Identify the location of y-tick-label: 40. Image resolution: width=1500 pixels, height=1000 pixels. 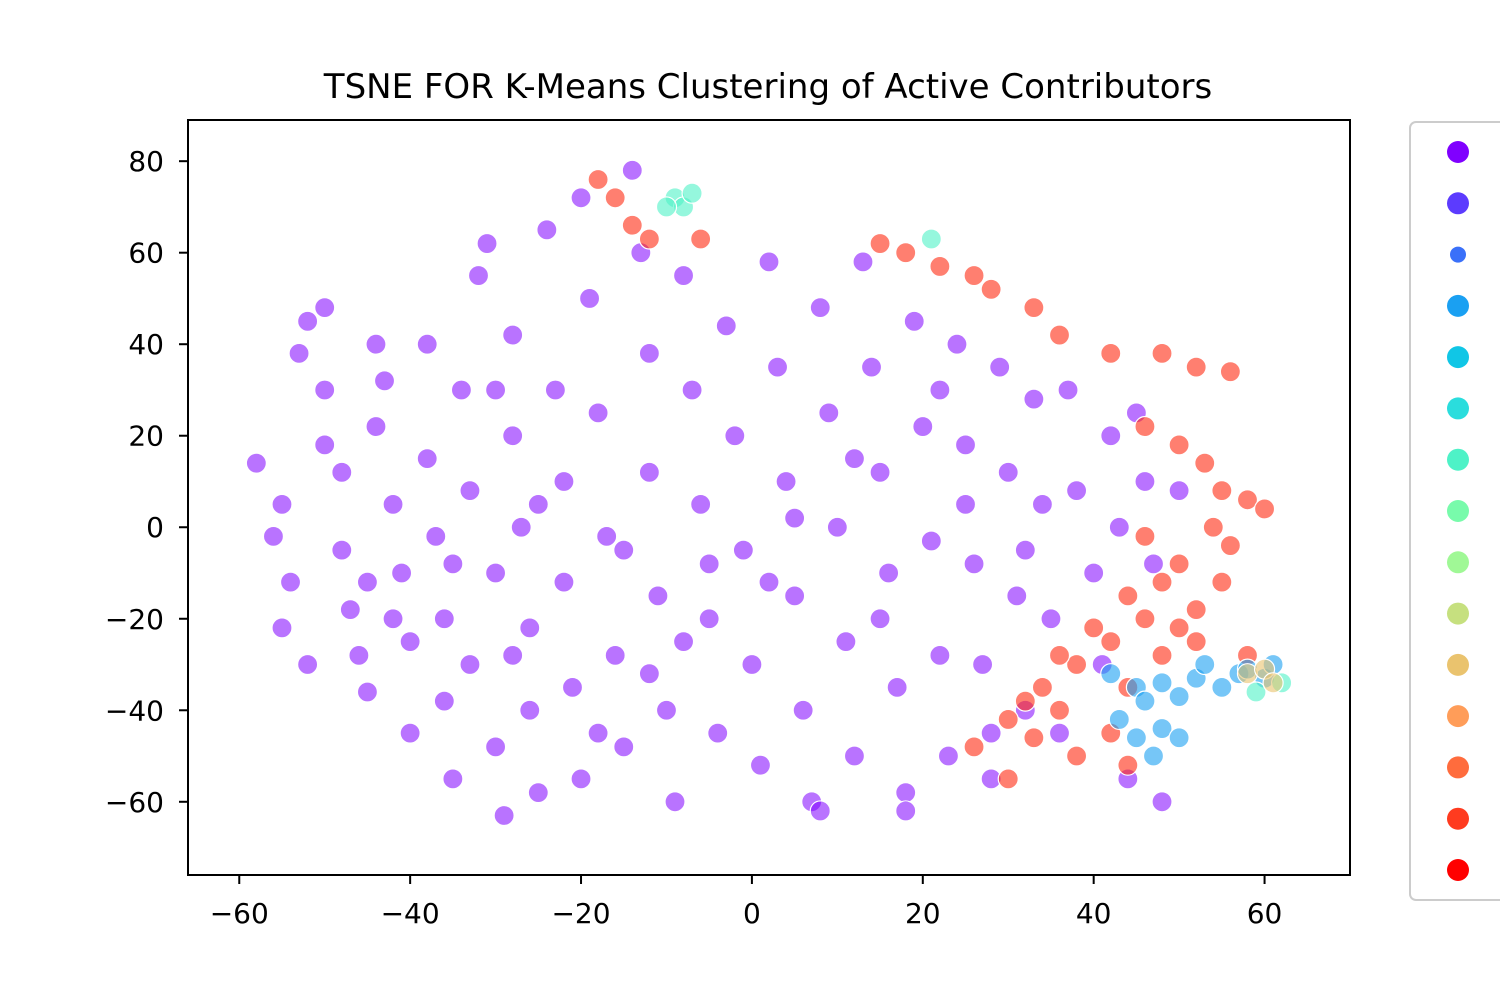
(146, 344).